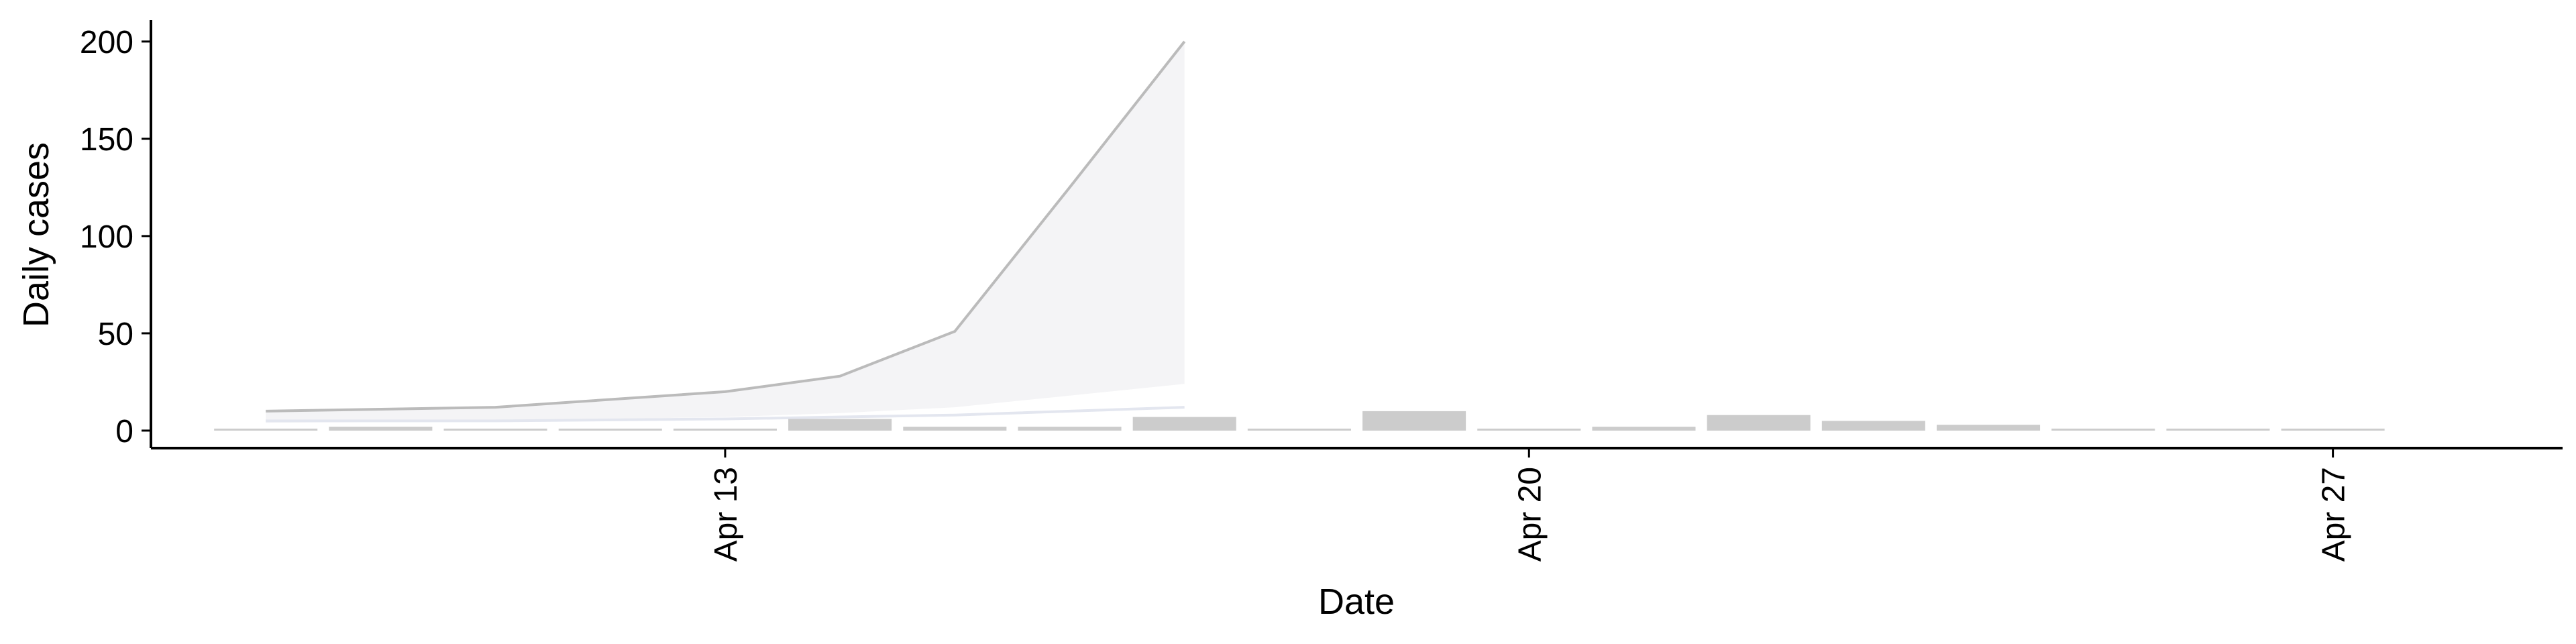 This screenshot has height=644, width=2576. Describe the element at coordinates (106, 237) in the screenshot. I see `y-tick-label: 100` at that location.